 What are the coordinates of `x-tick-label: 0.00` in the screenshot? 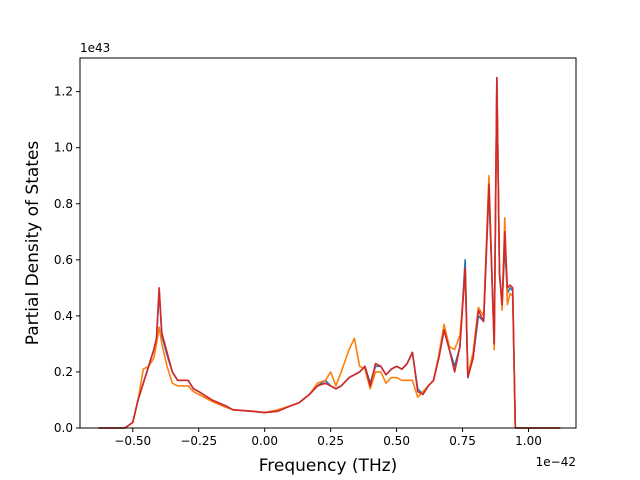 It's located at (264, 441).